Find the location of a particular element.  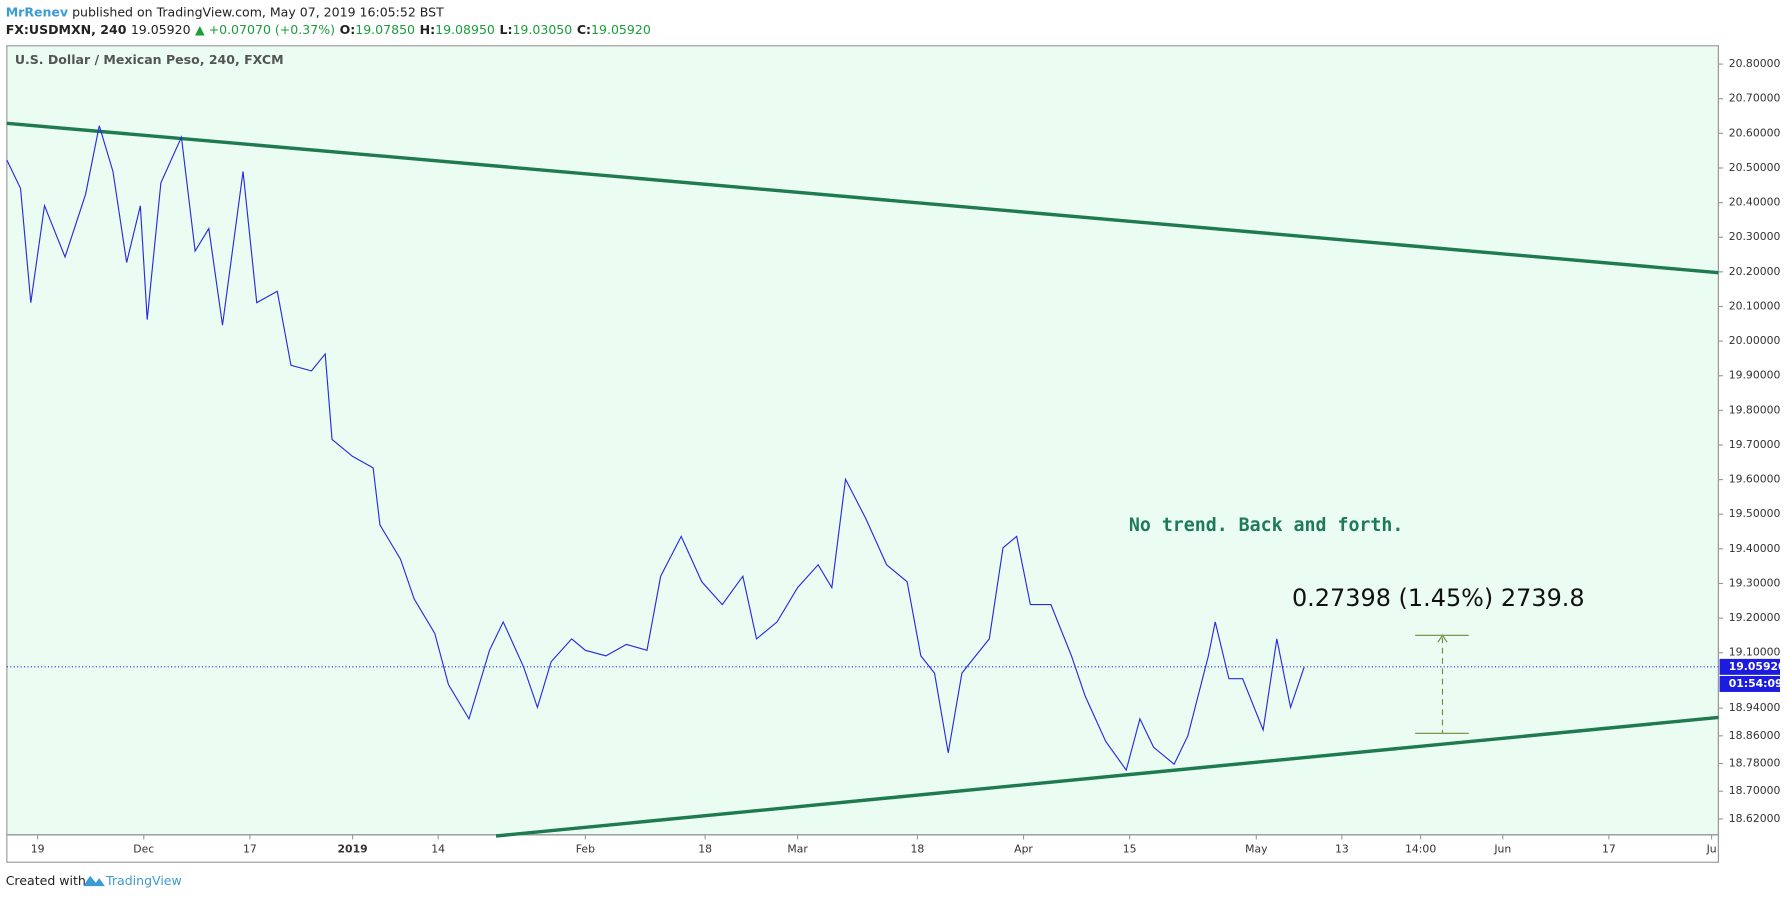

y-tick-label: 20.50000 is located at coordinates (1755, 167).